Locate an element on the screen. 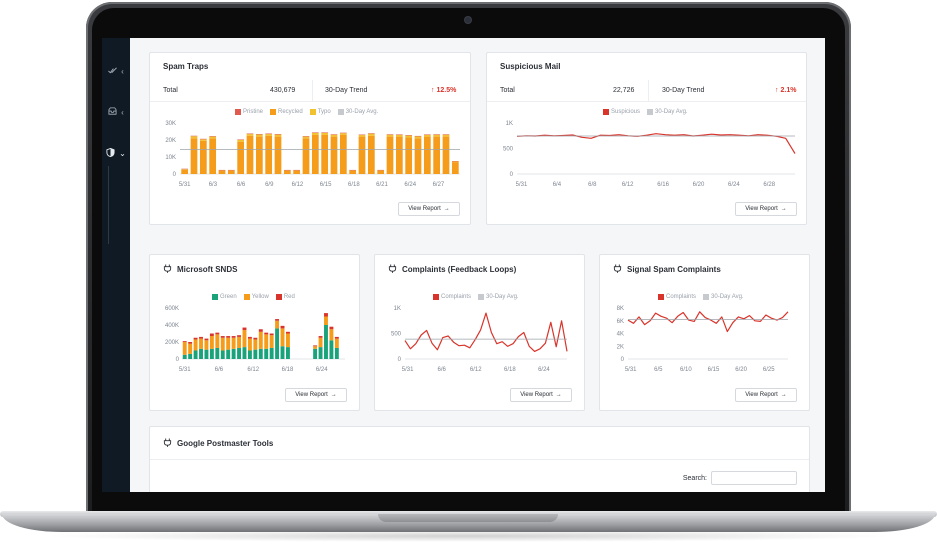 The height and width of the screenshot is (547, 937). series-line is located at coordinates (486, 332).